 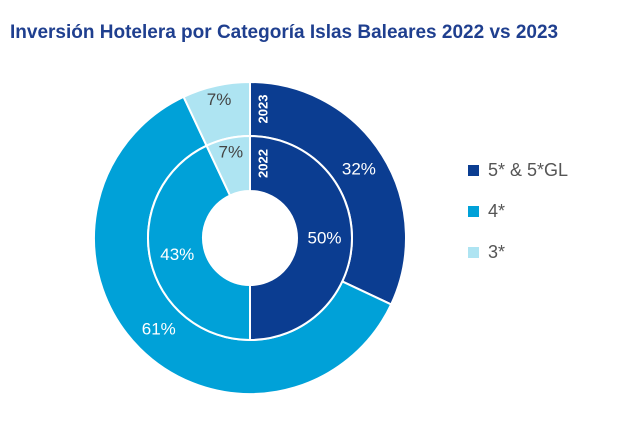 I want to click on data-label-2023-3: 7%, so click(x=219, y=99).